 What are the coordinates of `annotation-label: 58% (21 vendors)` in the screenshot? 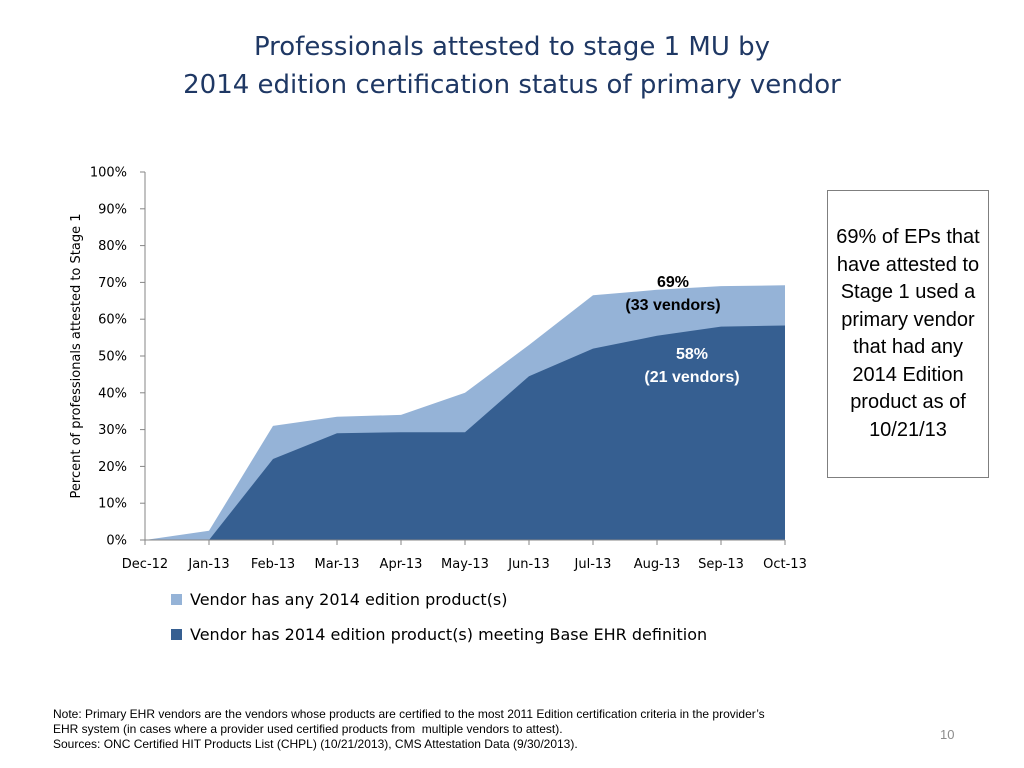 It's located at (691, 366).